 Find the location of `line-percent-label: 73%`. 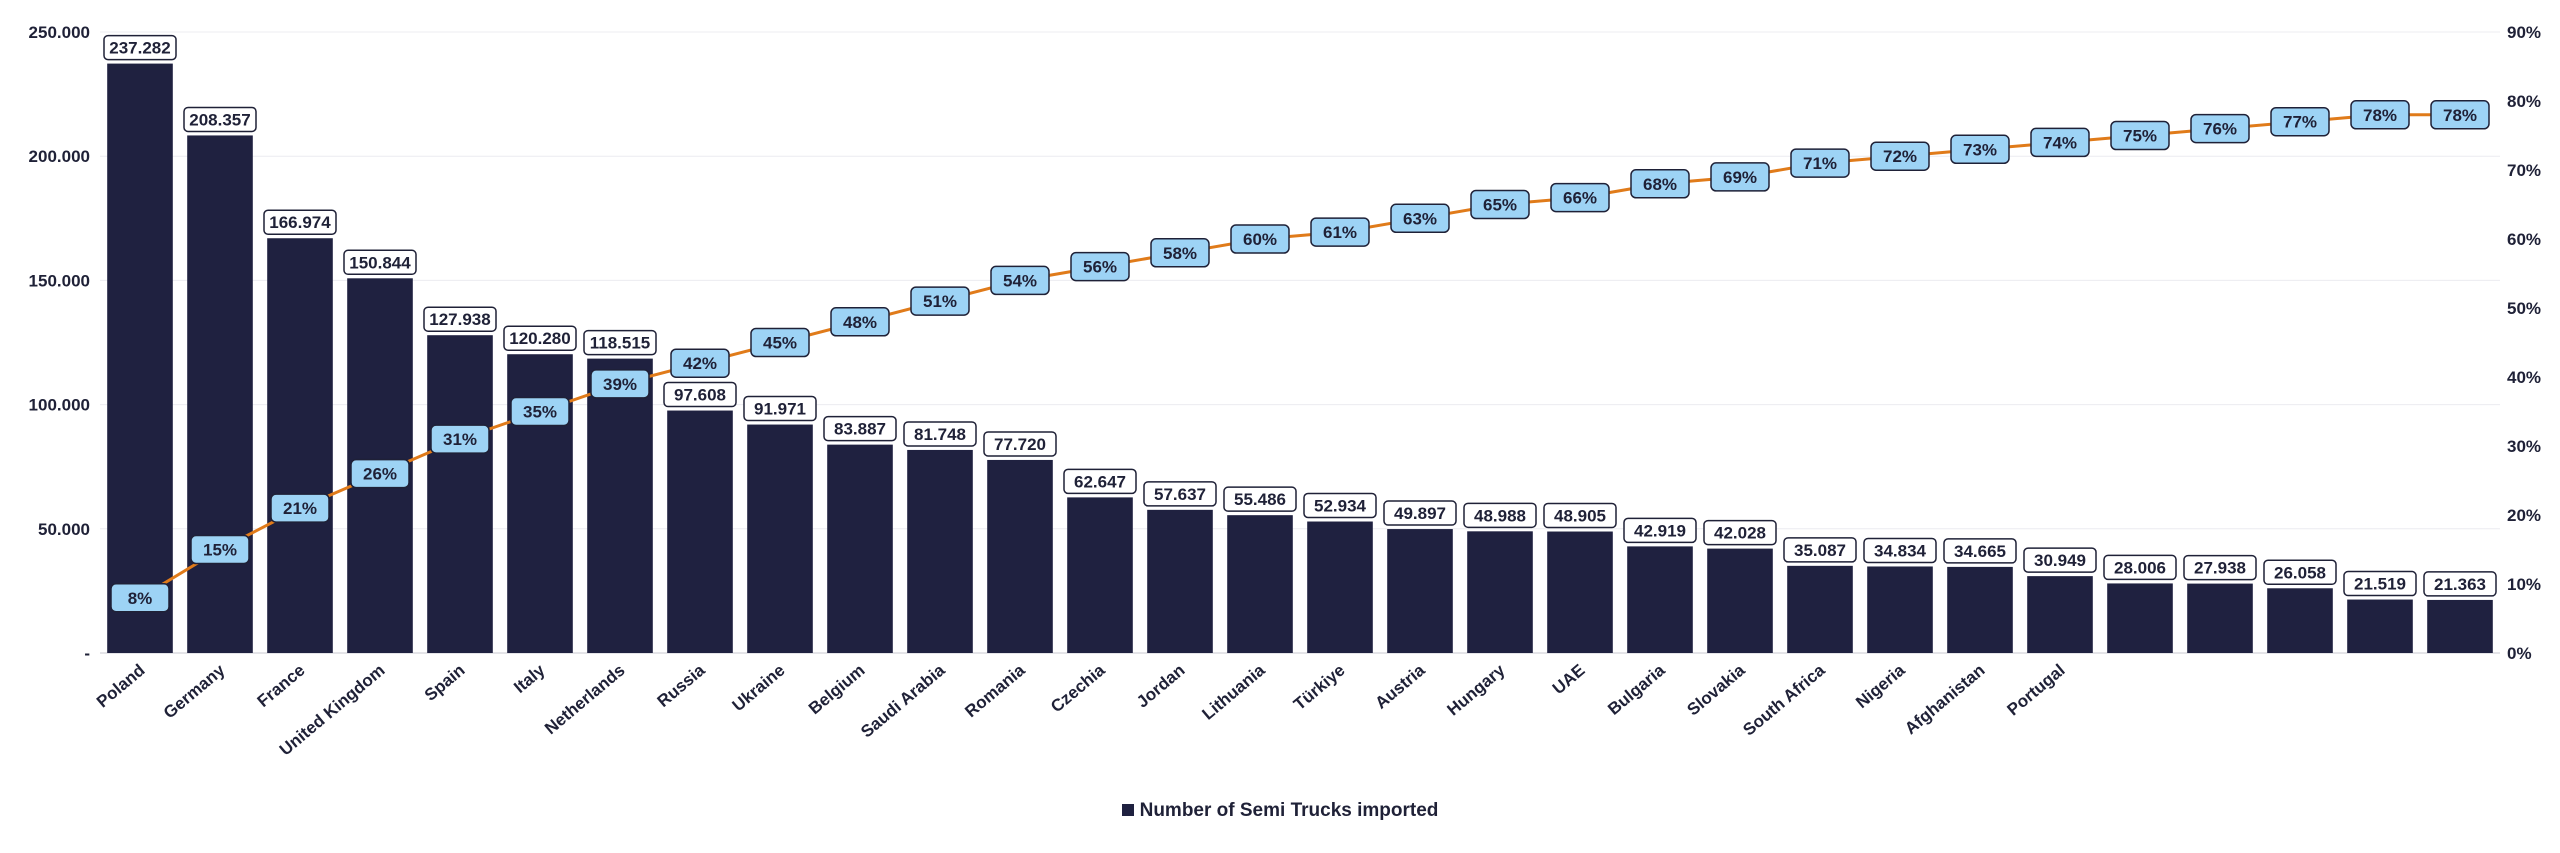

line-percent-label: 73% is located at coordinates (1980, 149).